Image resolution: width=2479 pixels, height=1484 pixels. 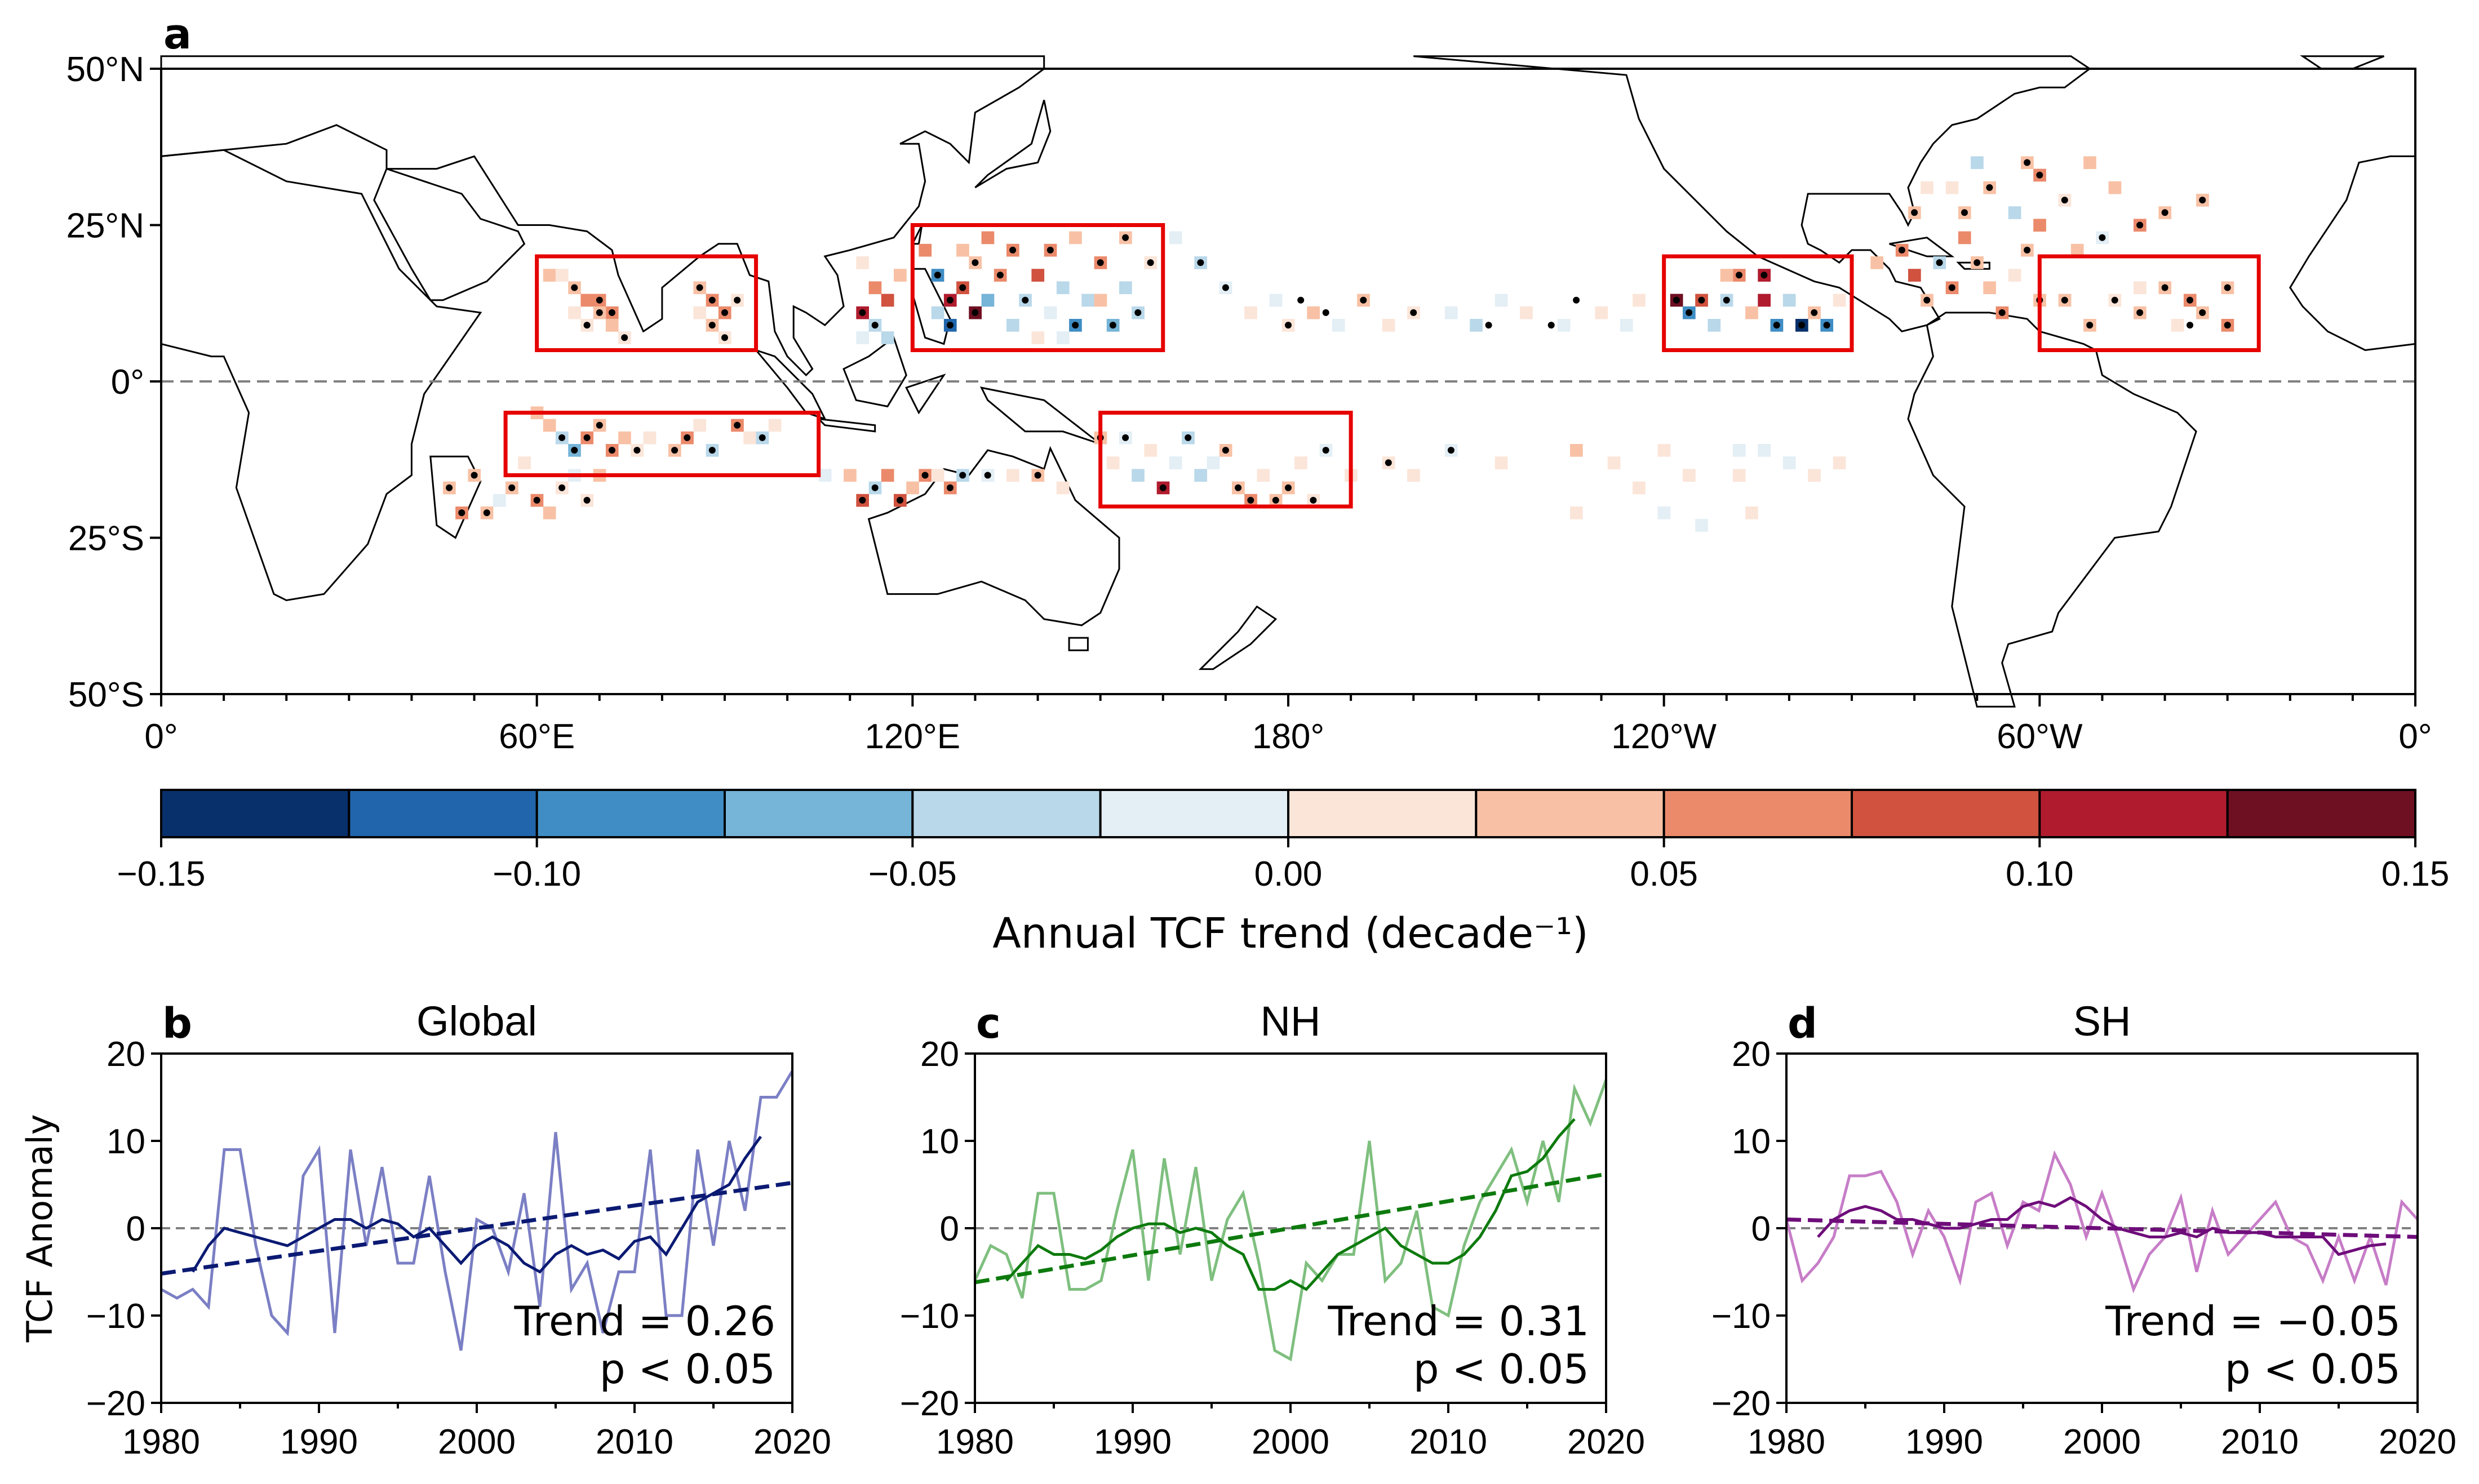 What do you see at coordinates (1786, 1442) in the screenshot?
I see `x-tick-label: 1980` at bounding box center [1786, 1442].